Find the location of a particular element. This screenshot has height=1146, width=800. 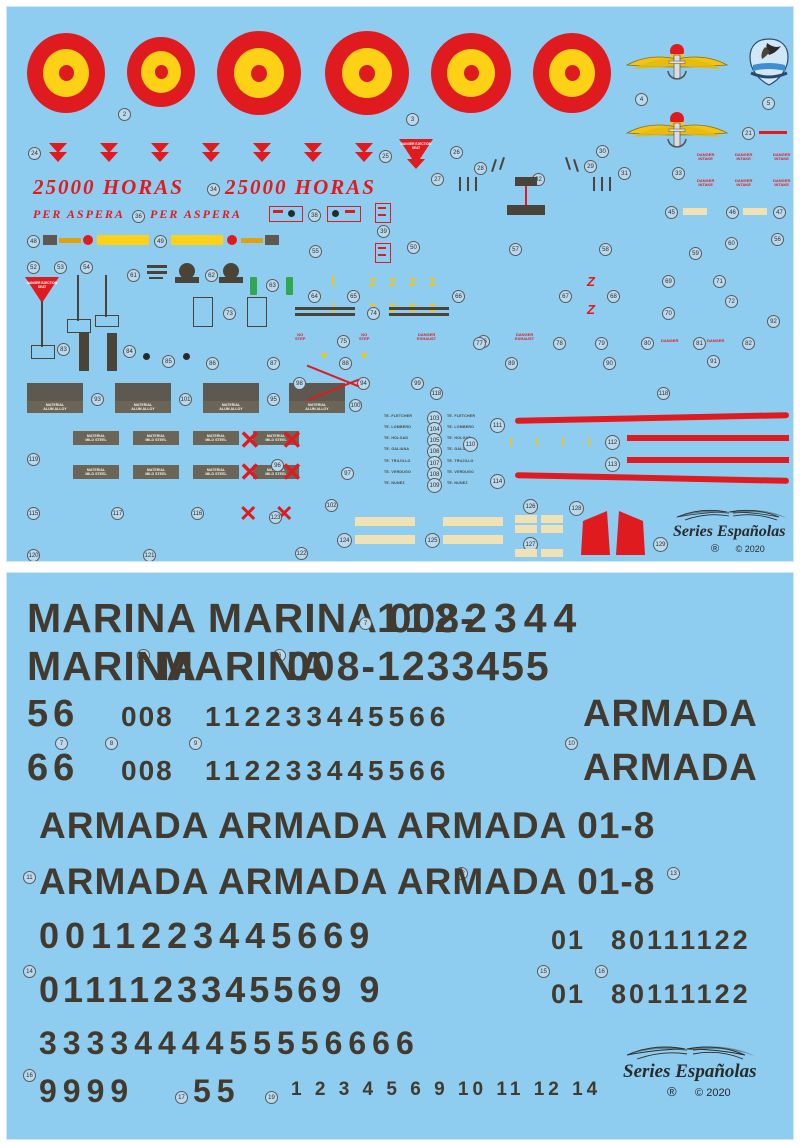

callout-60: 60 is located at coordinates (731, 243).